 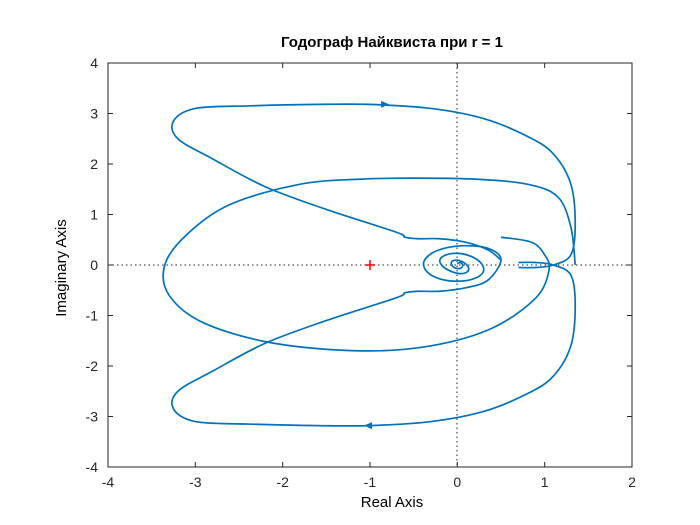 I want to click on critical-point-marker, so click(x=370, y=265).